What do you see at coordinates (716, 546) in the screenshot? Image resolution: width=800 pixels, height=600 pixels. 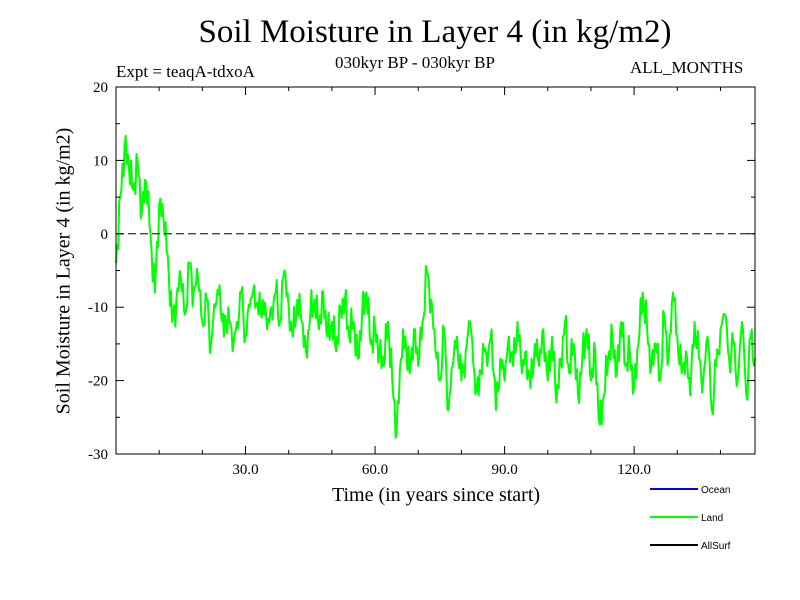 I see `legend-label-allsurf: AllSurf` at bounding box center [716, 546].